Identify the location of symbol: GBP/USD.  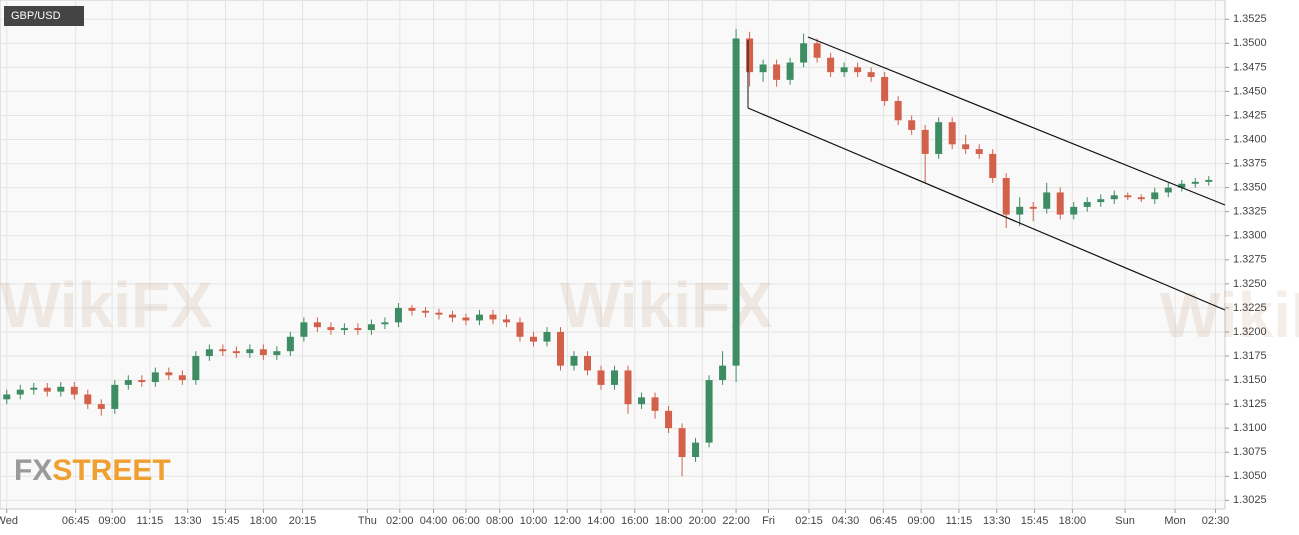
(36, 16).